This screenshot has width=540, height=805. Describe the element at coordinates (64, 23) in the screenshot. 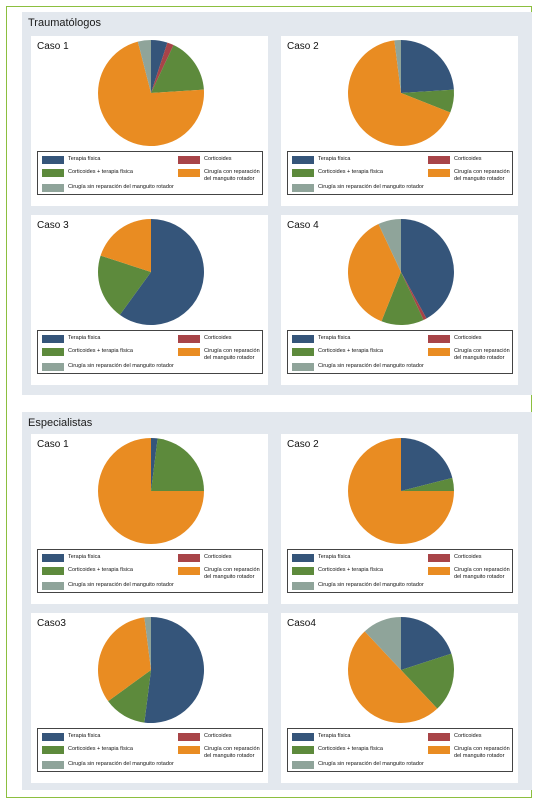

I see `section-title: Traumatólogos` at that location.